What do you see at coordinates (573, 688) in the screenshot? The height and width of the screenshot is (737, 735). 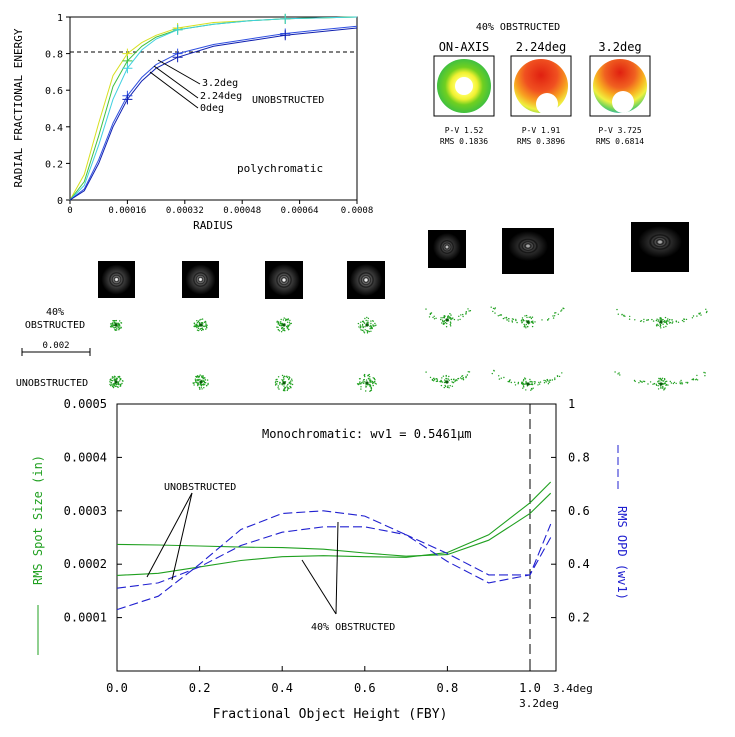 I see `rms-x-end-label: 3.4deg` at bounding box center [573, 688].